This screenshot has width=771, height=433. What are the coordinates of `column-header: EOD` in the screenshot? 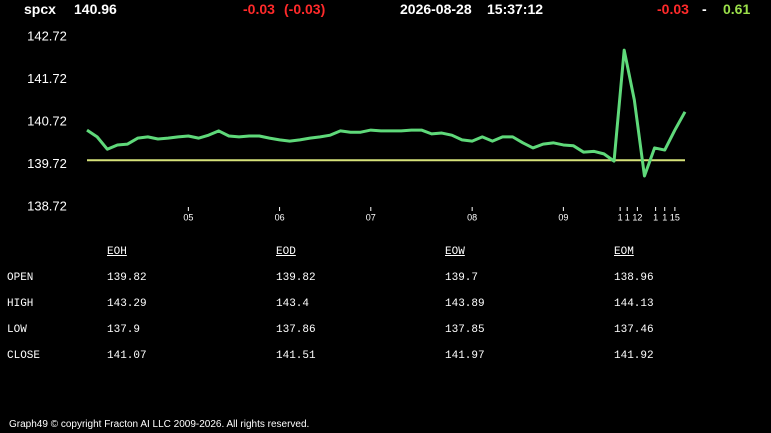 It's located at (286, 252).